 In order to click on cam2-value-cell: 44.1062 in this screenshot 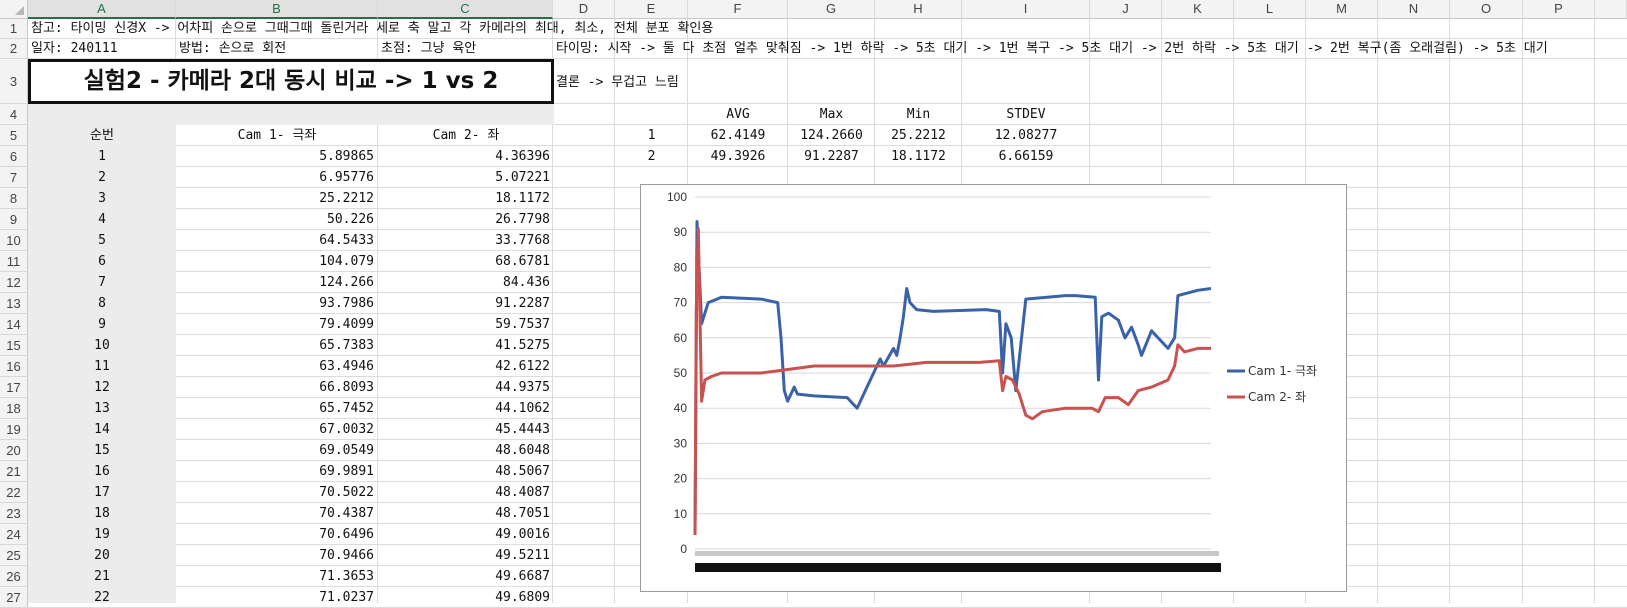, I will do `click(522, 408)`.